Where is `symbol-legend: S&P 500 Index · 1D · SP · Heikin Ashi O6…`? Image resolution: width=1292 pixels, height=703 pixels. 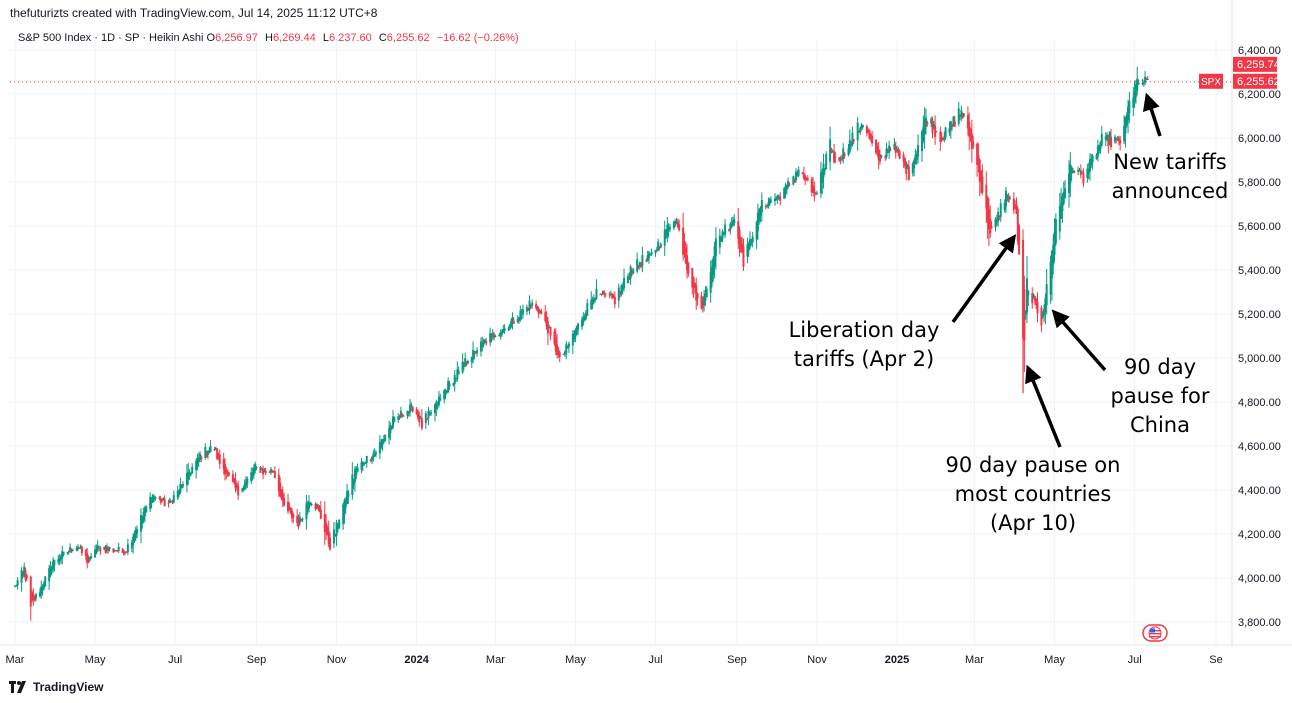 symbol-legend: S&P 500 Index · 1D · SP · Heikin Ashi O6… is located at coordinates (268, 38).